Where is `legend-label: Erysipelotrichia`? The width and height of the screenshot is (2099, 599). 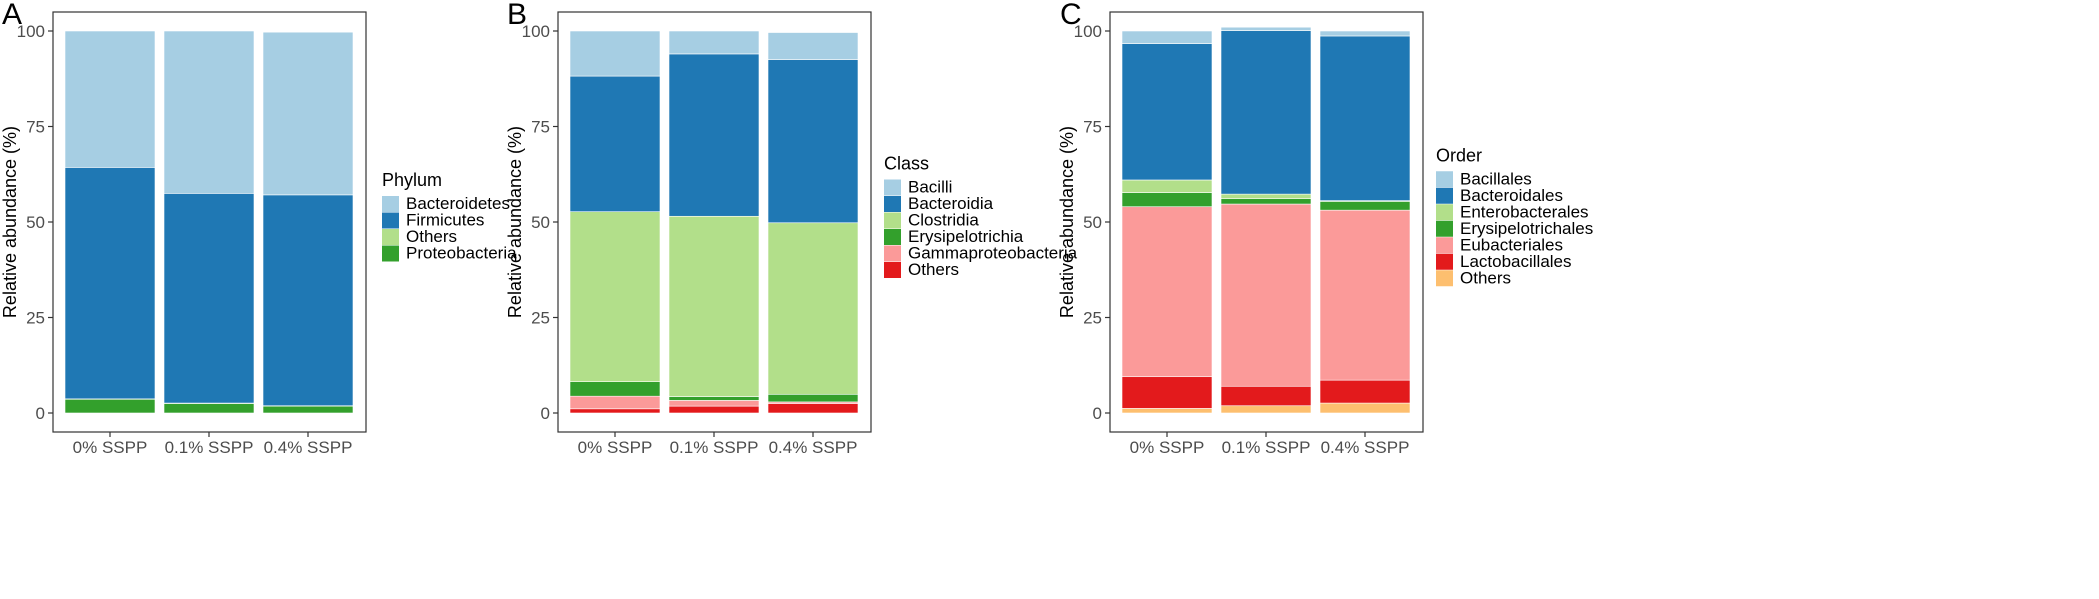
legend-label: Erysipelotrichia is located at coordinates (966, 236).